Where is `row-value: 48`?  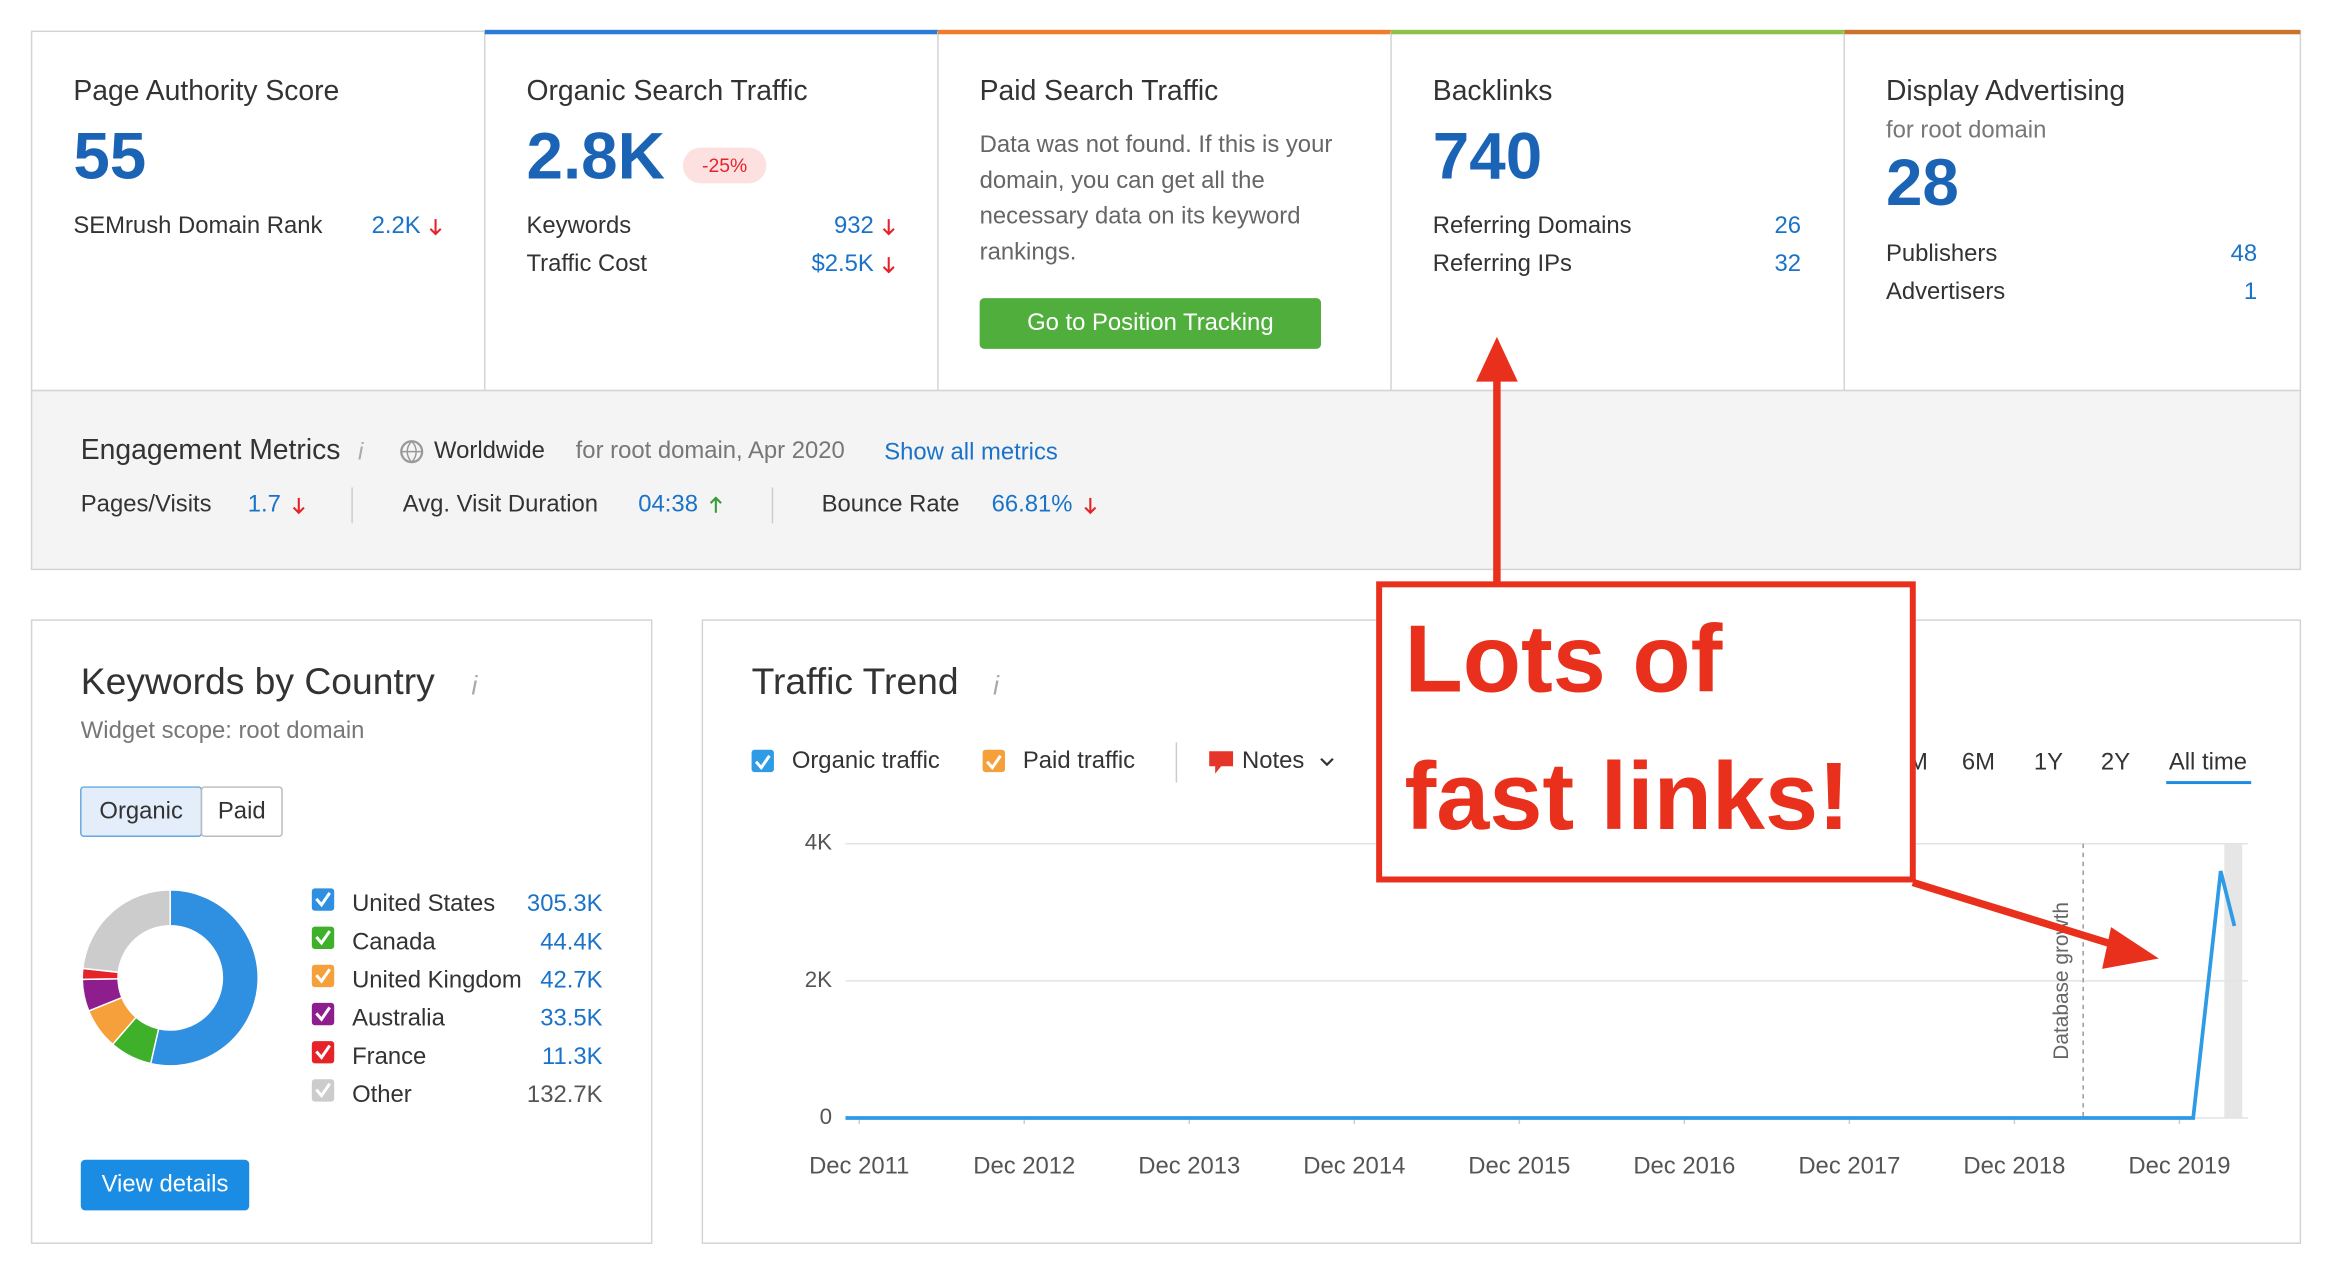 row-value: 48 is located at coordinates (2244, 253).